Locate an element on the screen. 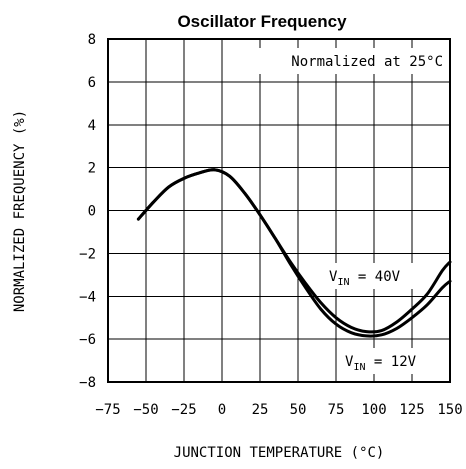 The height and width of the screenshot is (469, 466). x-axis-label: JUNCTION TEMPERATURE (°C) is located at coordinates (279, 453).